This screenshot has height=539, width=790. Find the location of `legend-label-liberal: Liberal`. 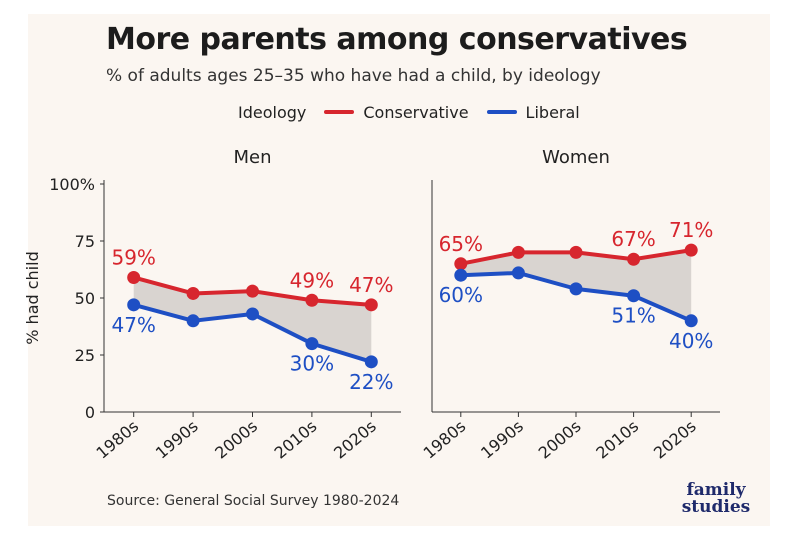

legend-label-liberal: Liberal is located at coordinates (552, 112).